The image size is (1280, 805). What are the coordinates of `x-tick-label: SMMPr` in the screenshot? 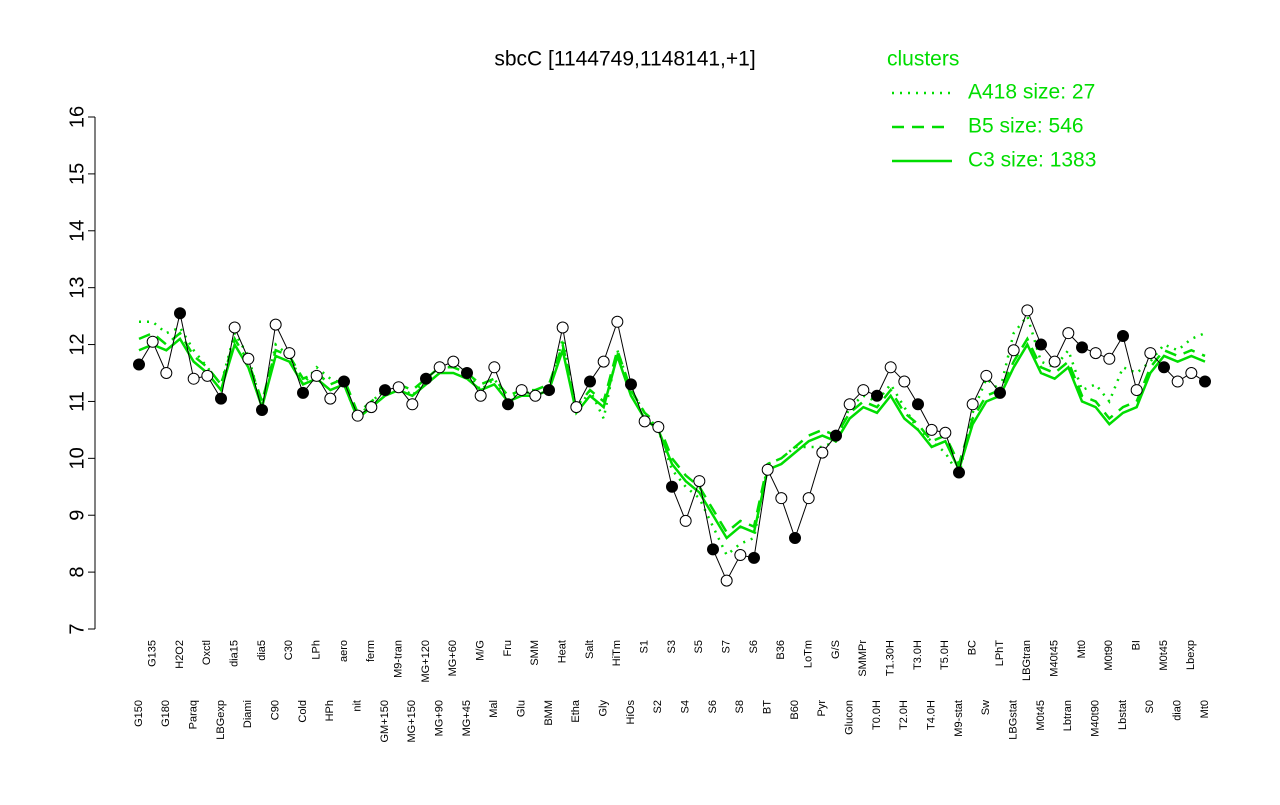 It's located at (863, 658).